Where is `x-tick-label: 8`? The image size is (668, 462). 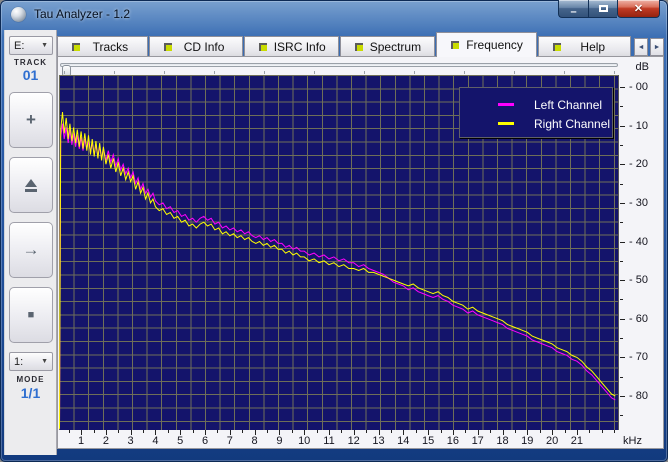 x-tick-label: 8 is located at coordinates (254, 441).